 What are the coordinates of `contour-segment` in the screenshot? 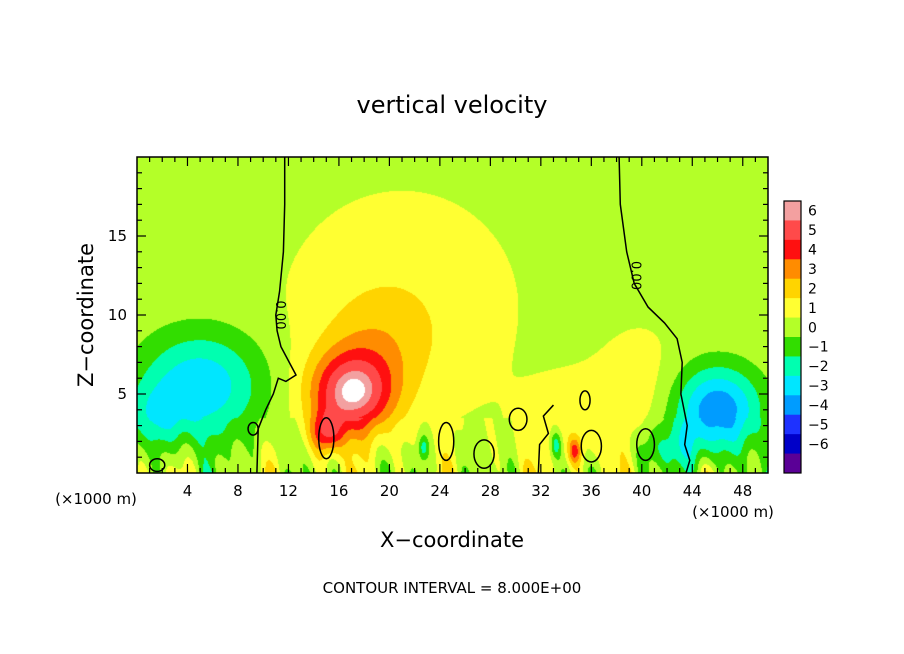 It's located at (546, 438).